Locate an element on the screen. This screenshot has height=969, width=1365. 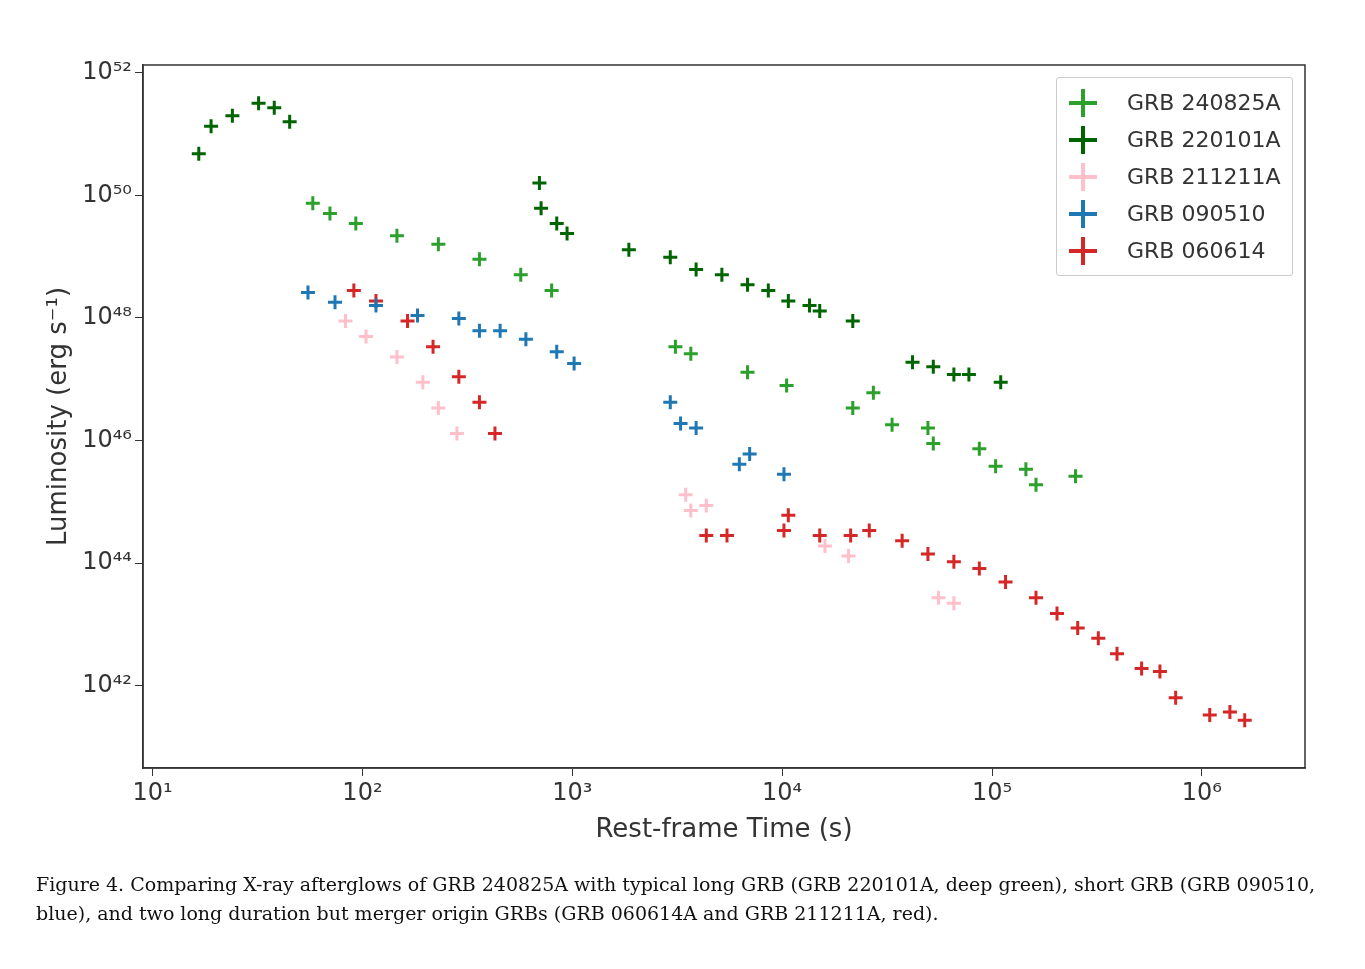
y-tick-label: 10⁵⁰ is located at coordinates (107, 193).